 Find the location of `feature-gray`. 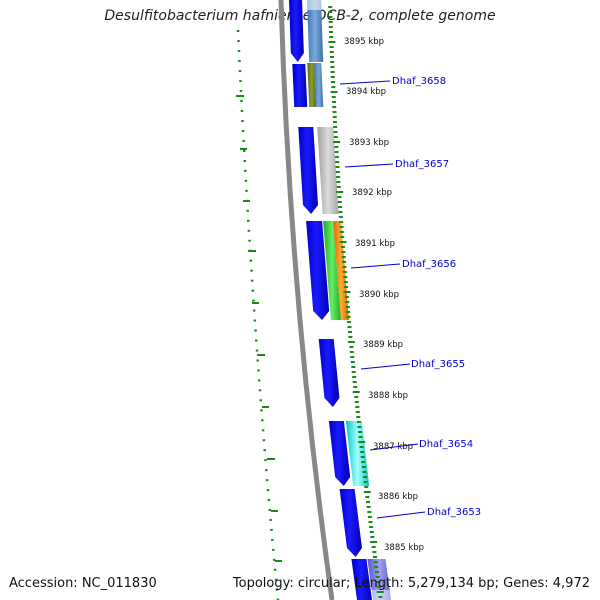

feature-gray is located at coordinates (328, 170).